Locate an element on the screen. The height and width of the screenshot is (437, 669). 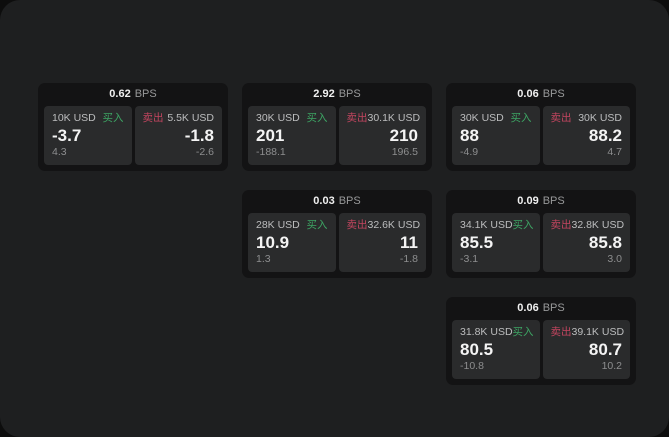
ask-price: 210 is located at coordinates (403, 135).